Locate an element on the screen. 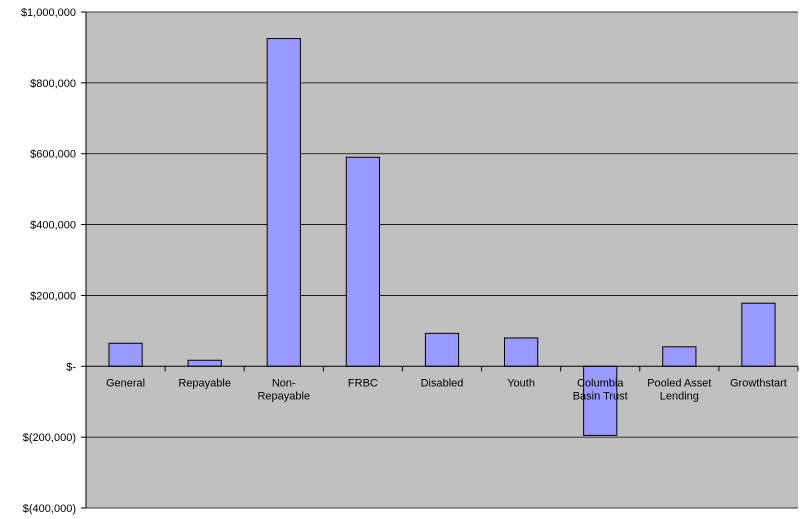  bar-disabled is located at coordinates (442, 349).